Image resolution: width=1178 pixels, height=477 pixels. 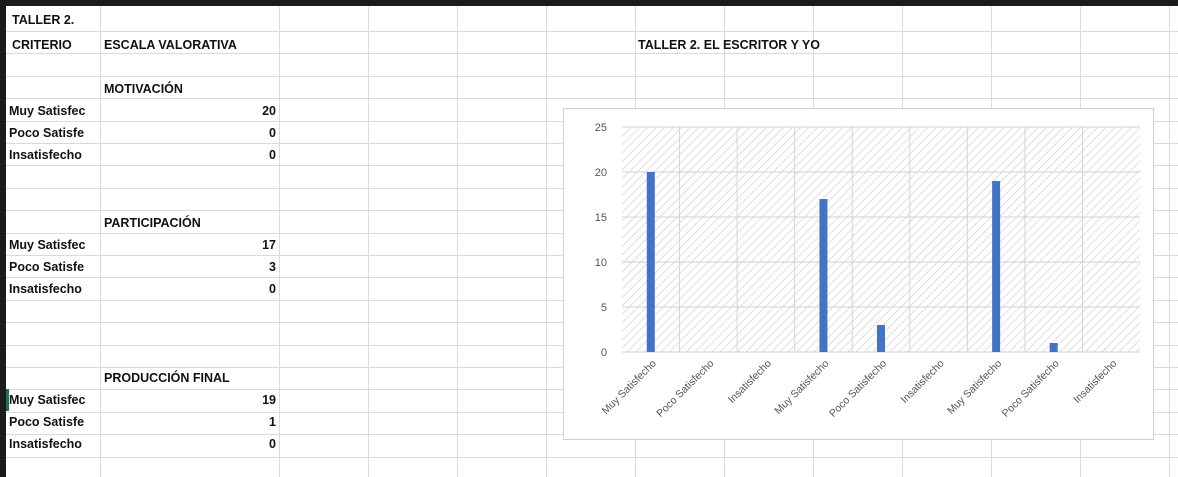 I want to click on section-heading: PARTICIPACIÓN, so click(x=152, y=223).